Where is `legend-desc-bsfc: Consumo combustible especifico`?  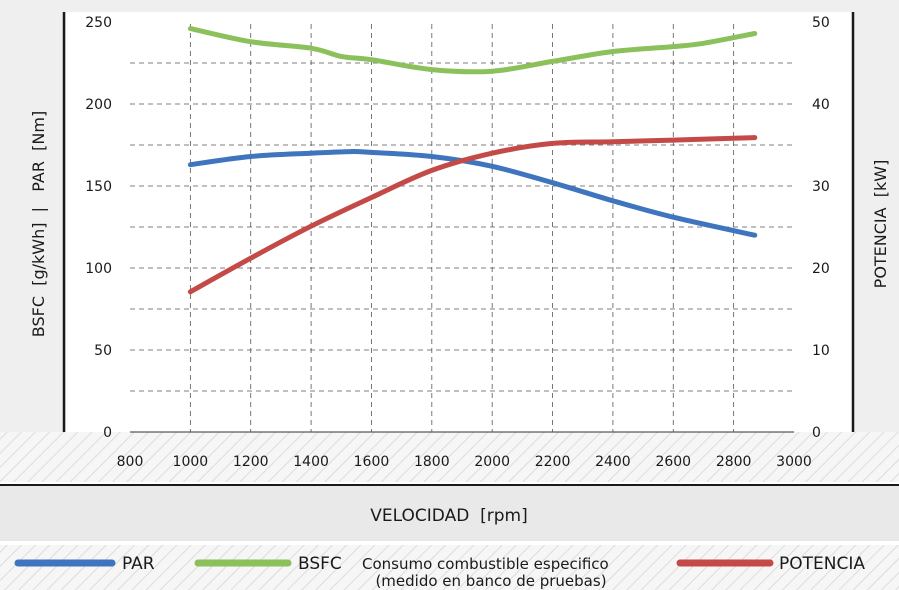
legend-desc-bsfc: Consumo combustible especifico is located at coordinates (485, 564).